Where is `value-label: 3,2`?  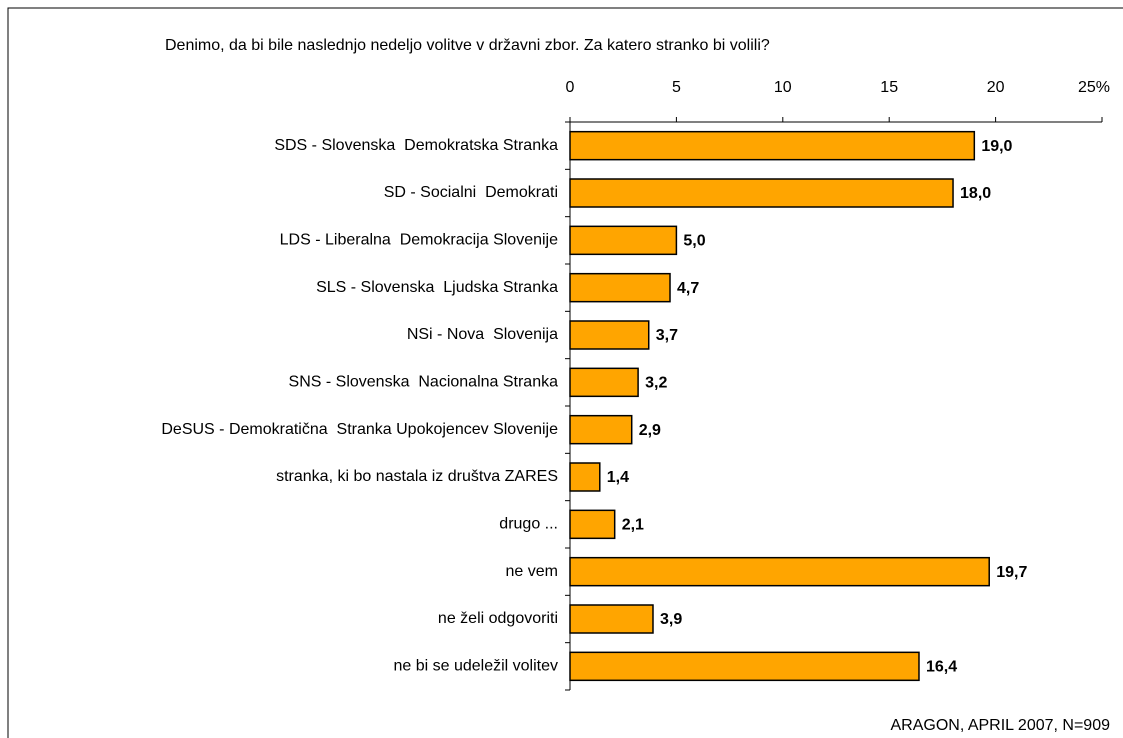
value-label: 3,2 is located at coordinates (656, 383).